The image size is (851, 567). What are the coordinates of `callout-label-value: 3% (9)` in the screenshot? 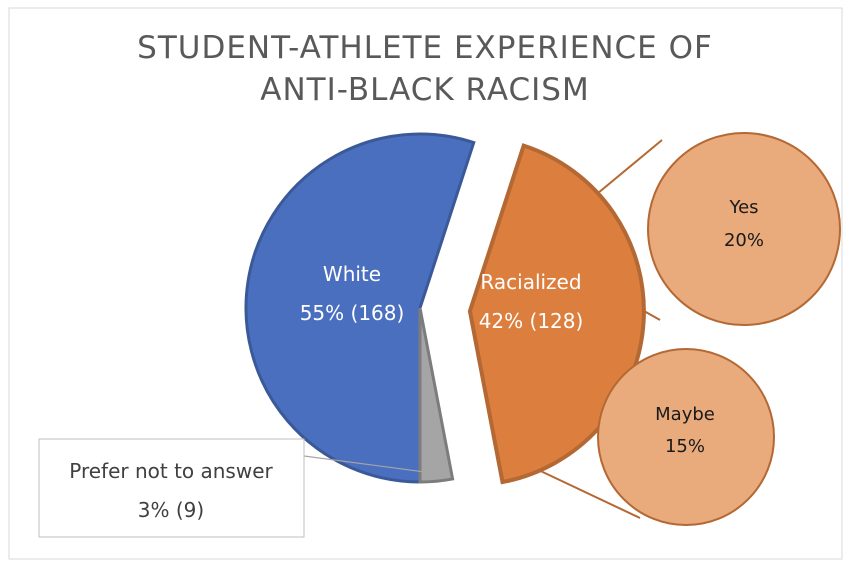 It's located at (171, 510).